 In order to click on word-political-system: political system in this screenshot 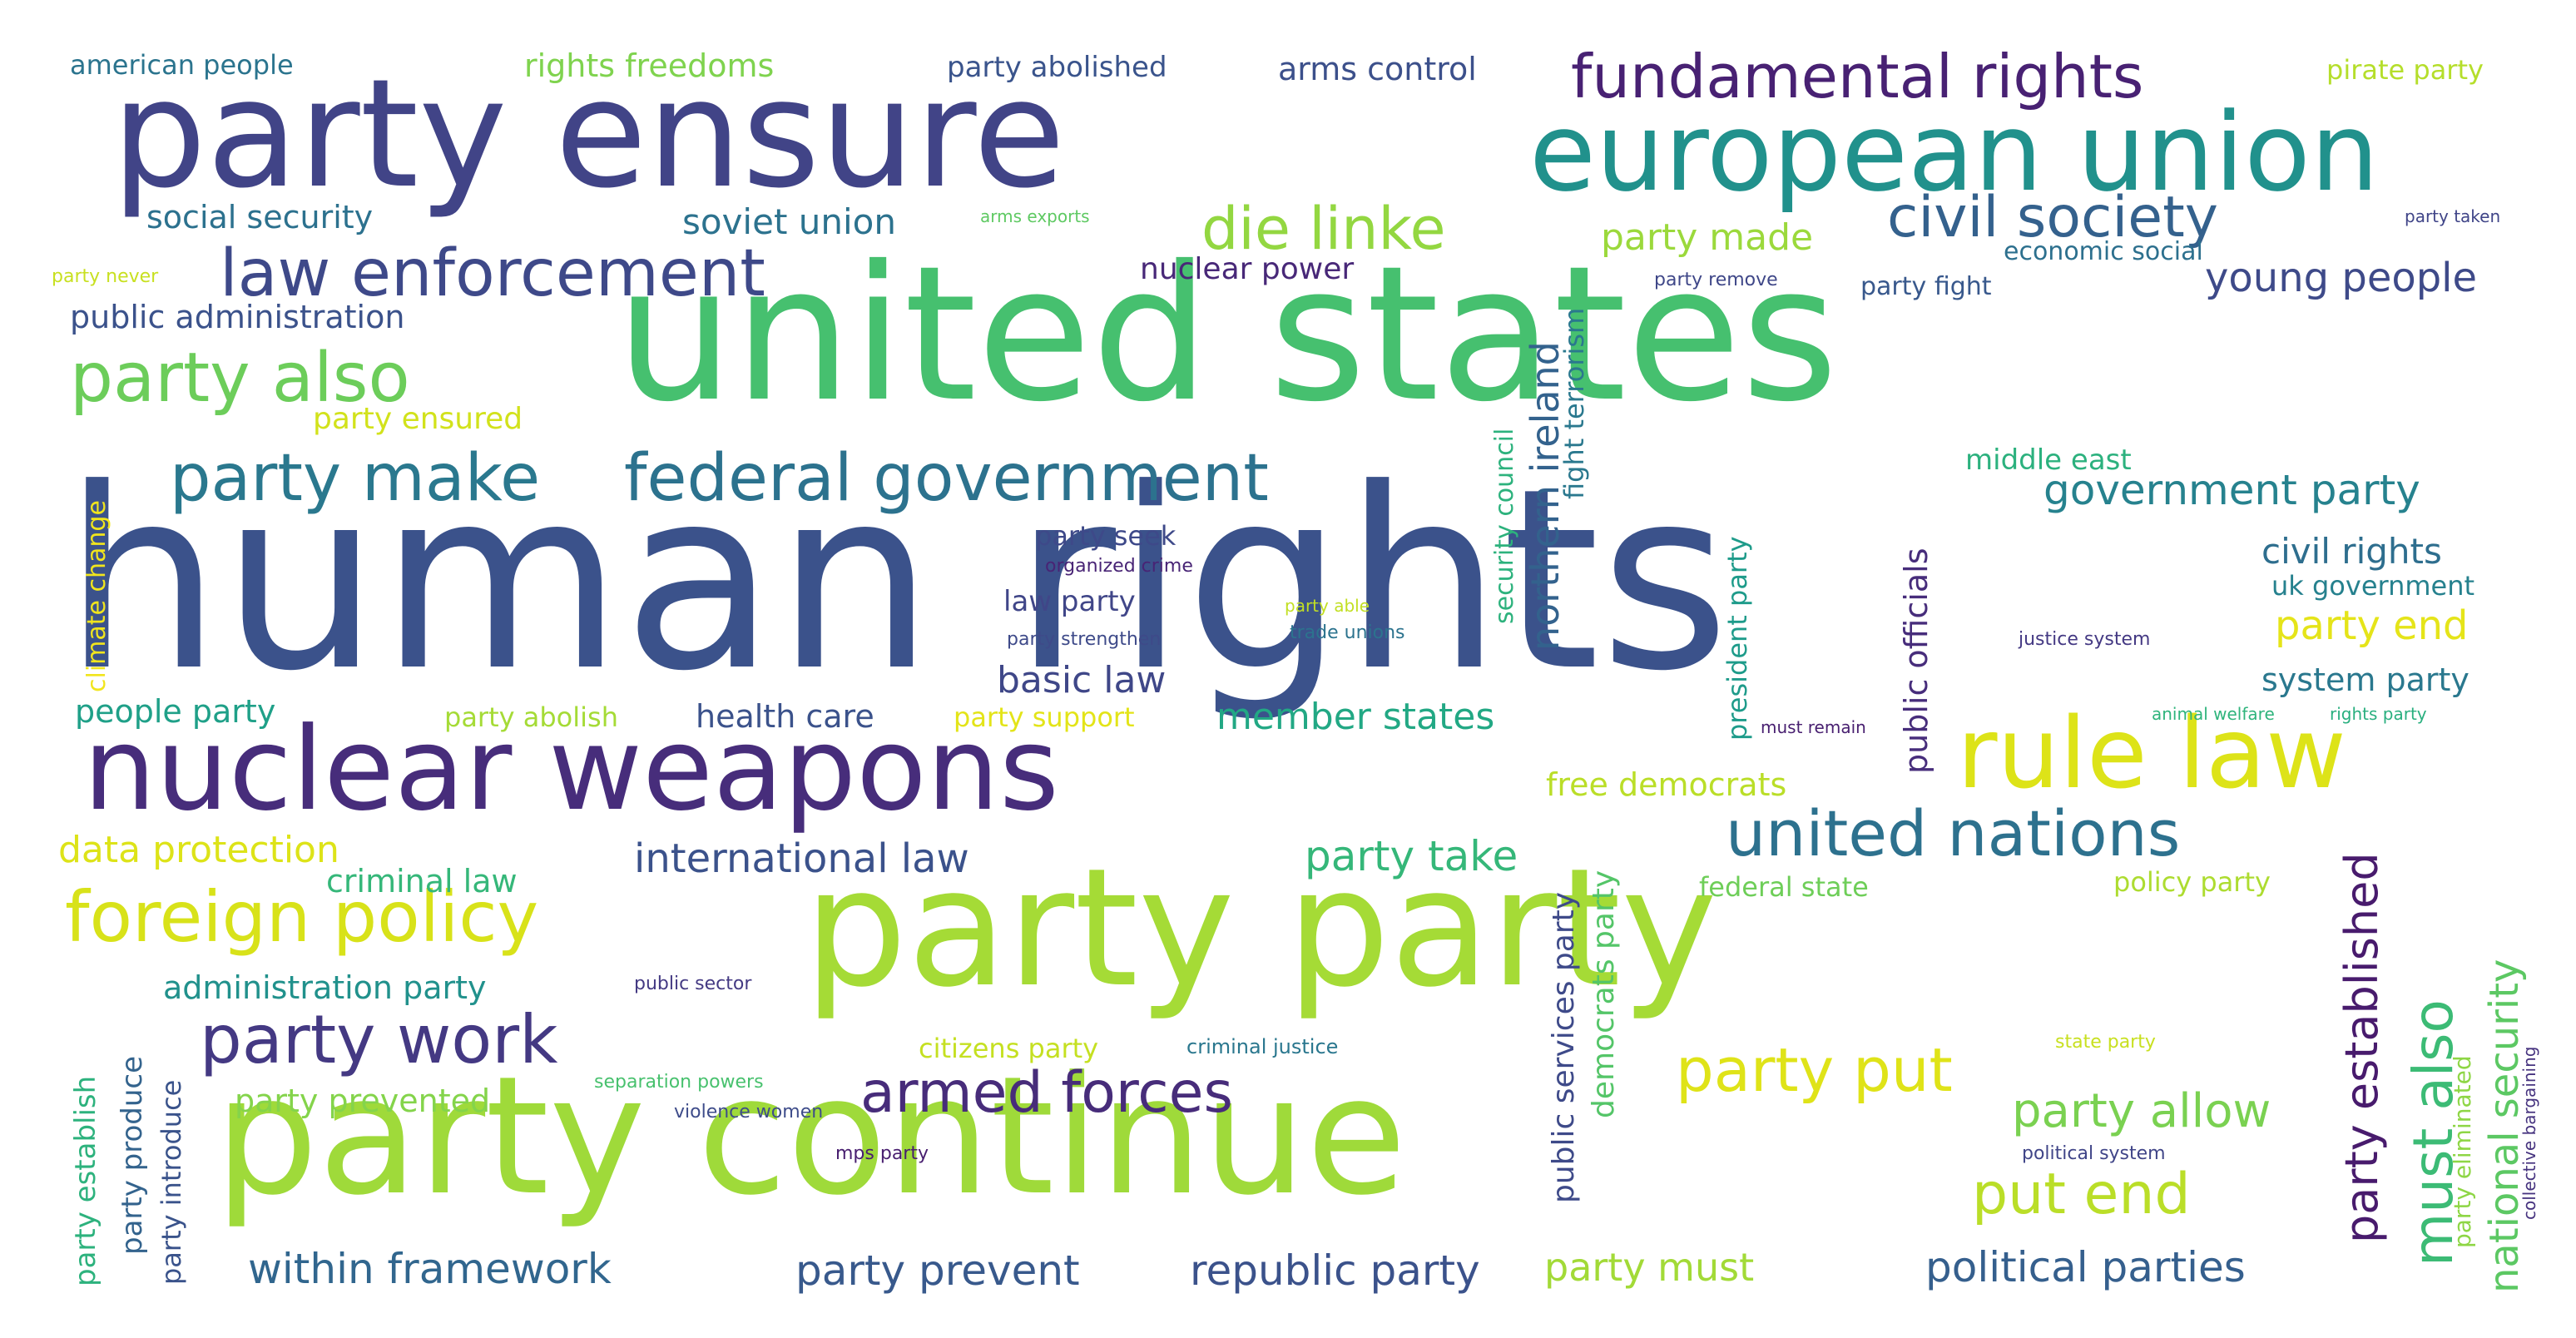, I will do `click(2094, 1153)`.